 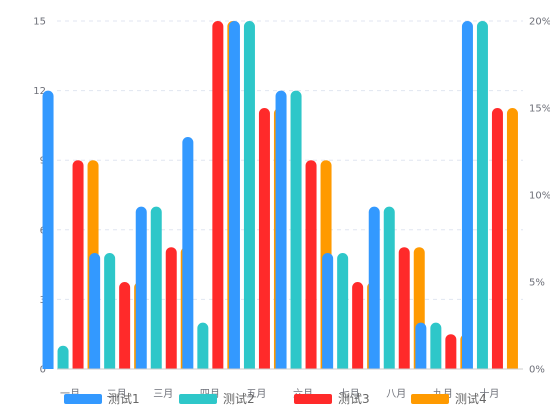 What do you see at coordinates (39, 91) in the screenshot?
I see `left-tick-label: 12` at bounding box center [39, 91].